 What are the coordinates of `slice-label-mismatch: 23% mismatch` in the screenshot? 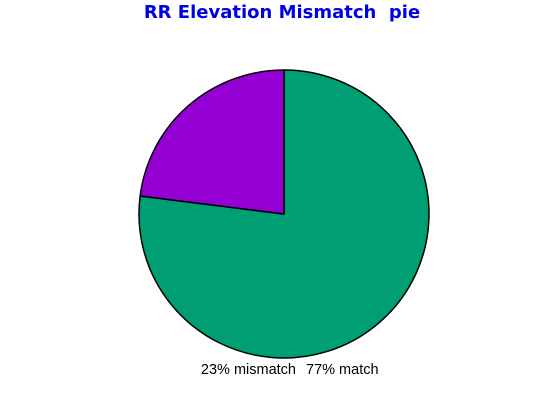 It's located at (248, 370).